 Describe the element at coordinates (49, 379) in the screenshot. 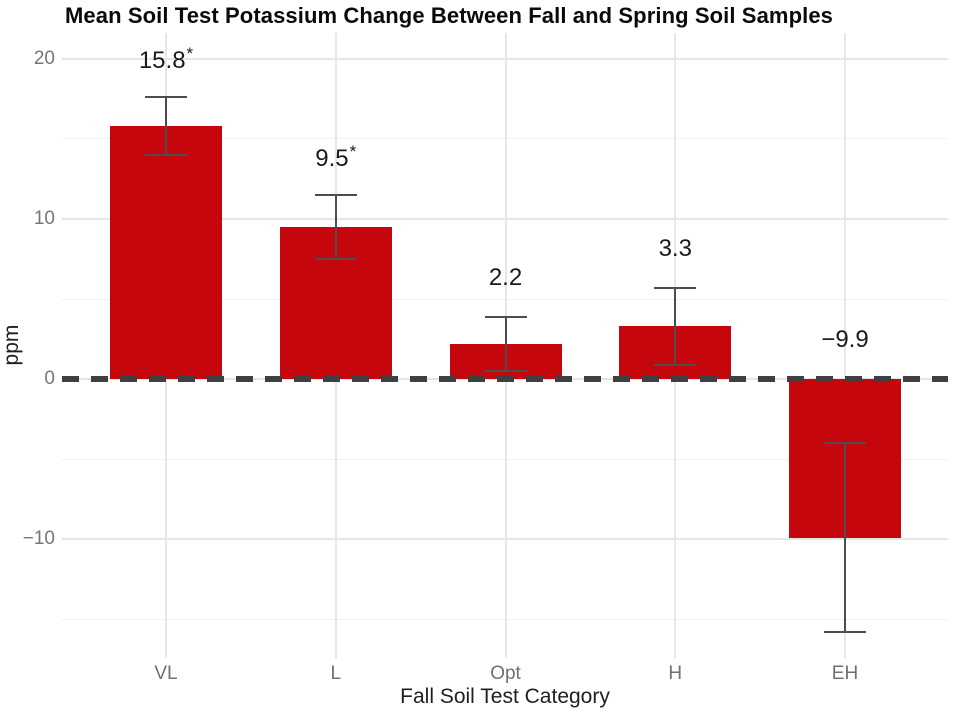

I see `y-tick-label: 0` at that location.